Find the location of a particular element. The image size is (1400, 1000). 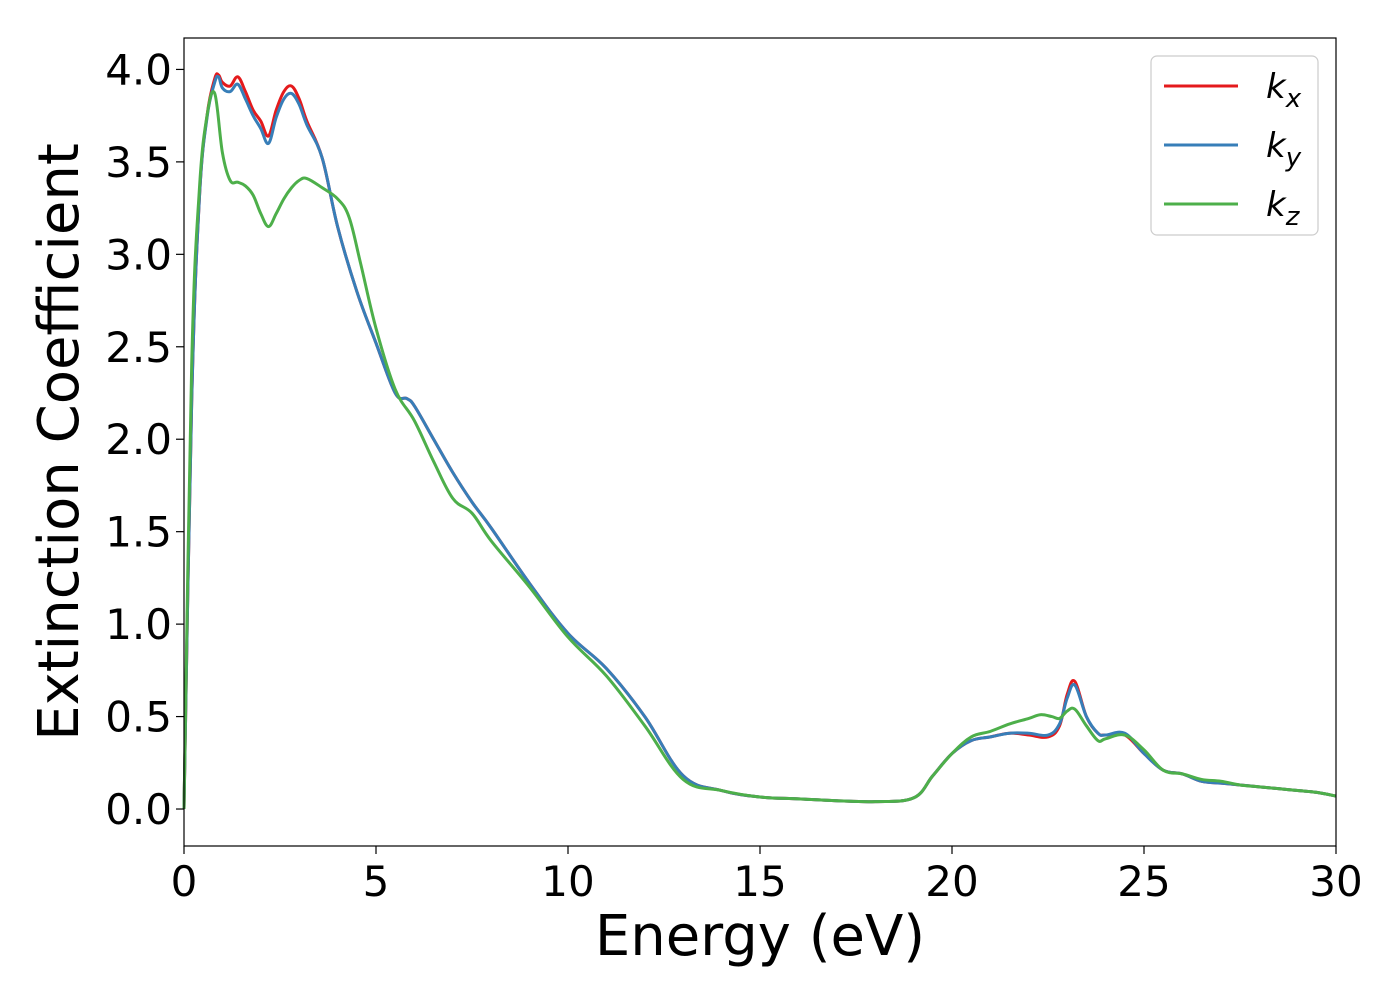

y-tick-label: 1.5 is located at coordinates (138, 532).